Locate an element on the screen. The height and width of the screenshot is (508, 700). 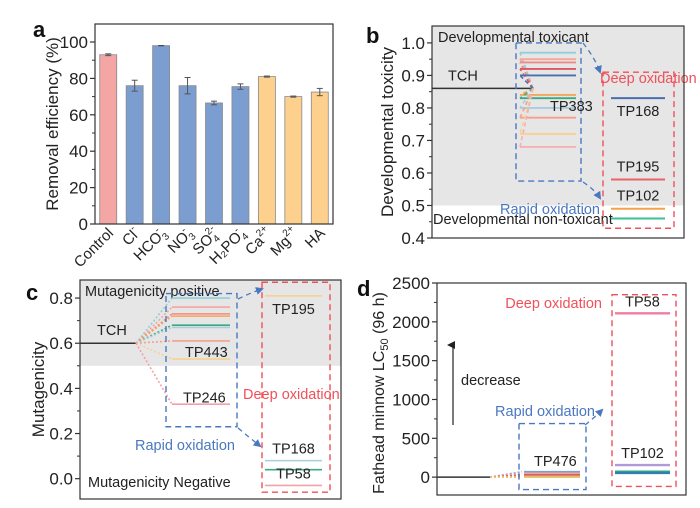
y-tick-label: 0.0 is located at coordinates (61, 479).